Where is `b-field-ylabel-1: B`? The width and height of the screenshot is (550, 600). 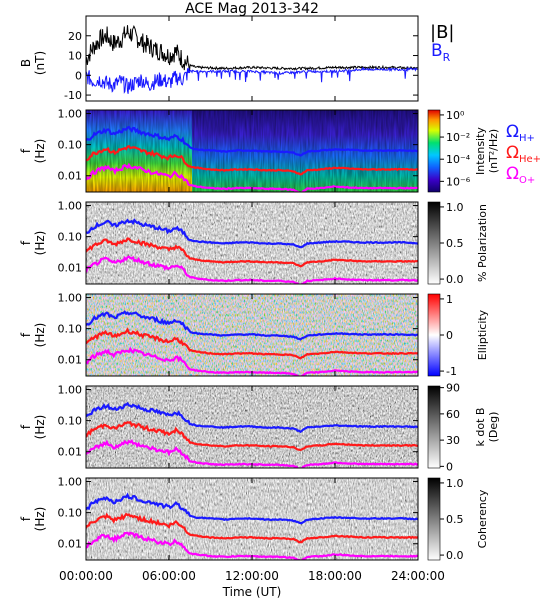
b-field-ylabel-1: B is located at coordinates (26, 63).